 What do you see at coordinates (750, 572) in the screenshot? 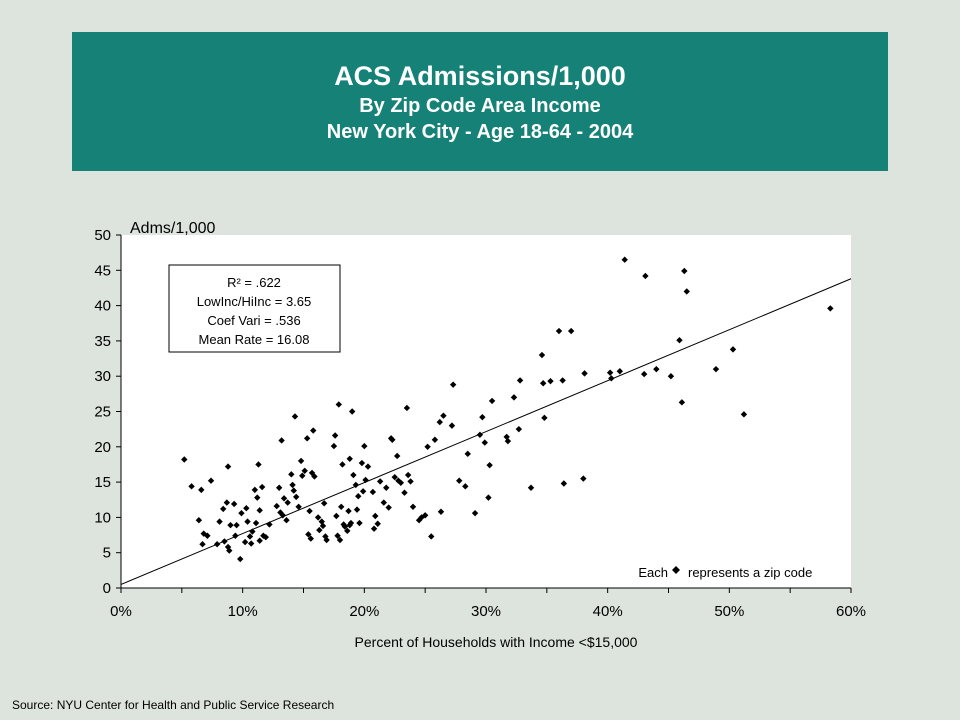
I see `legend-note-suffix: represents a zip code` at bounding box center [750, 572].